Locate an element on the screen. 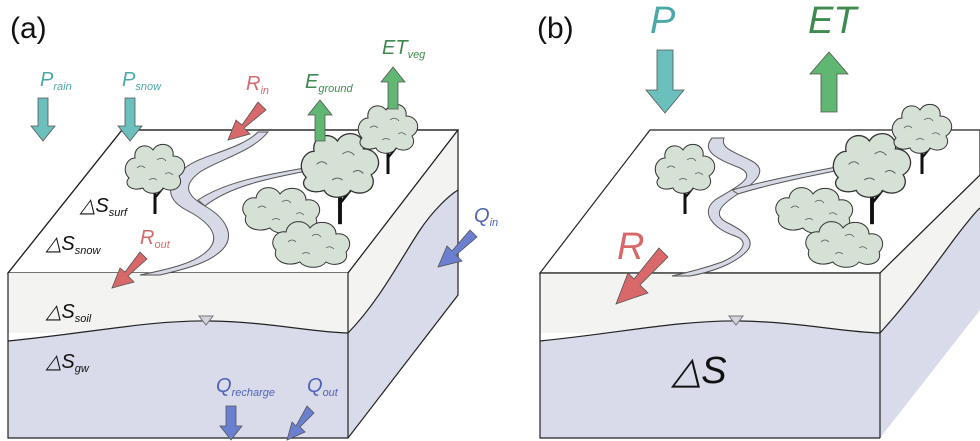  r-in-arrow is located at coordinates (247, 121).